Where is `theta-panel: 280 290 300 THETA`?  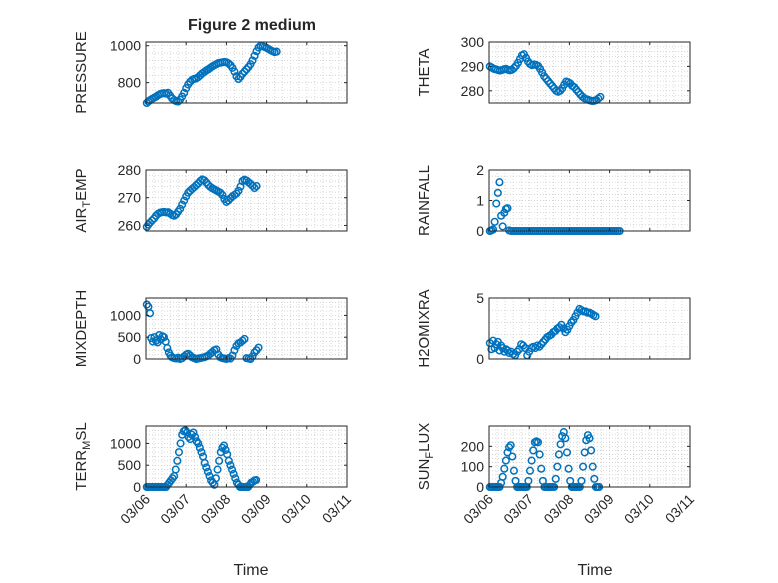 theta-panel: 280 290 300 THETA is located at coordinates (553, 70).